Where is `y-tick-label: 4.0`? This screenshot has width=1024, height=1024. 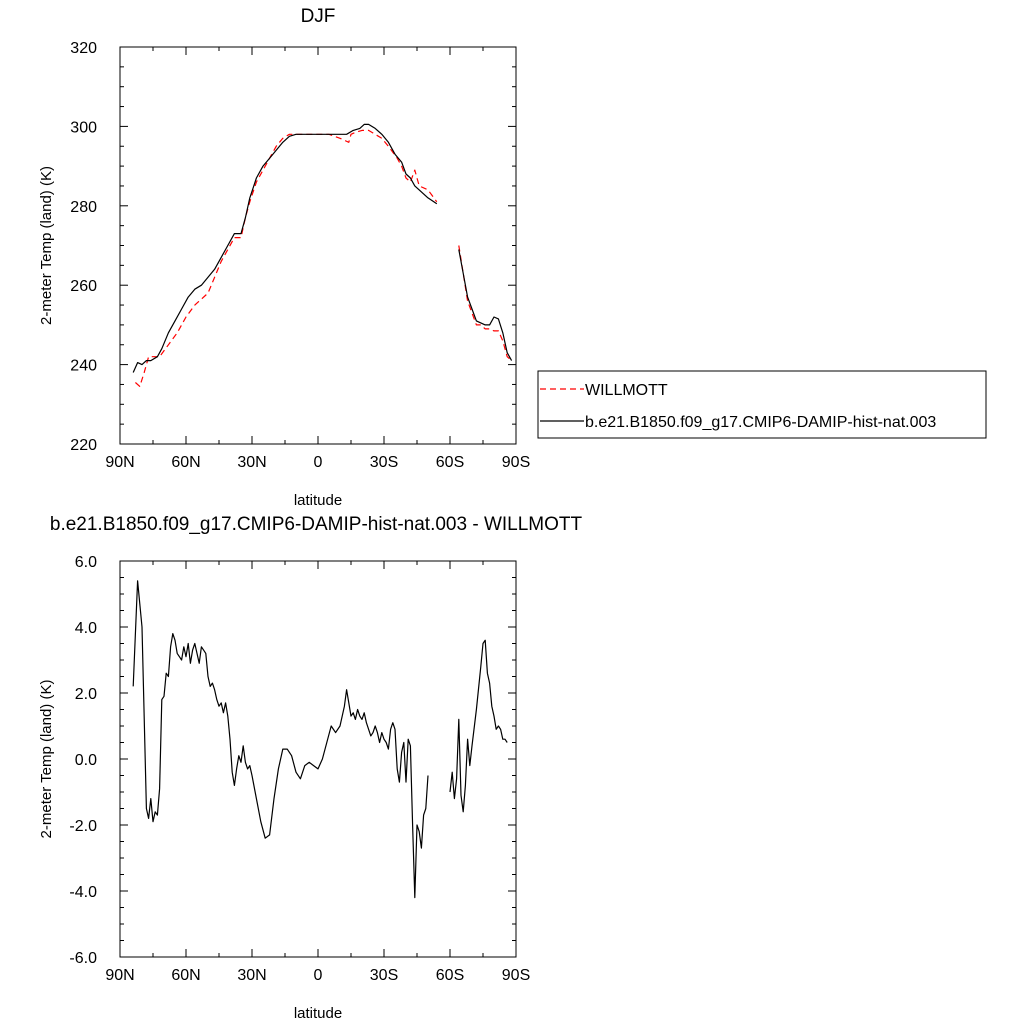 y-tick-label: 4.0 is located at coordinates (86, 628).